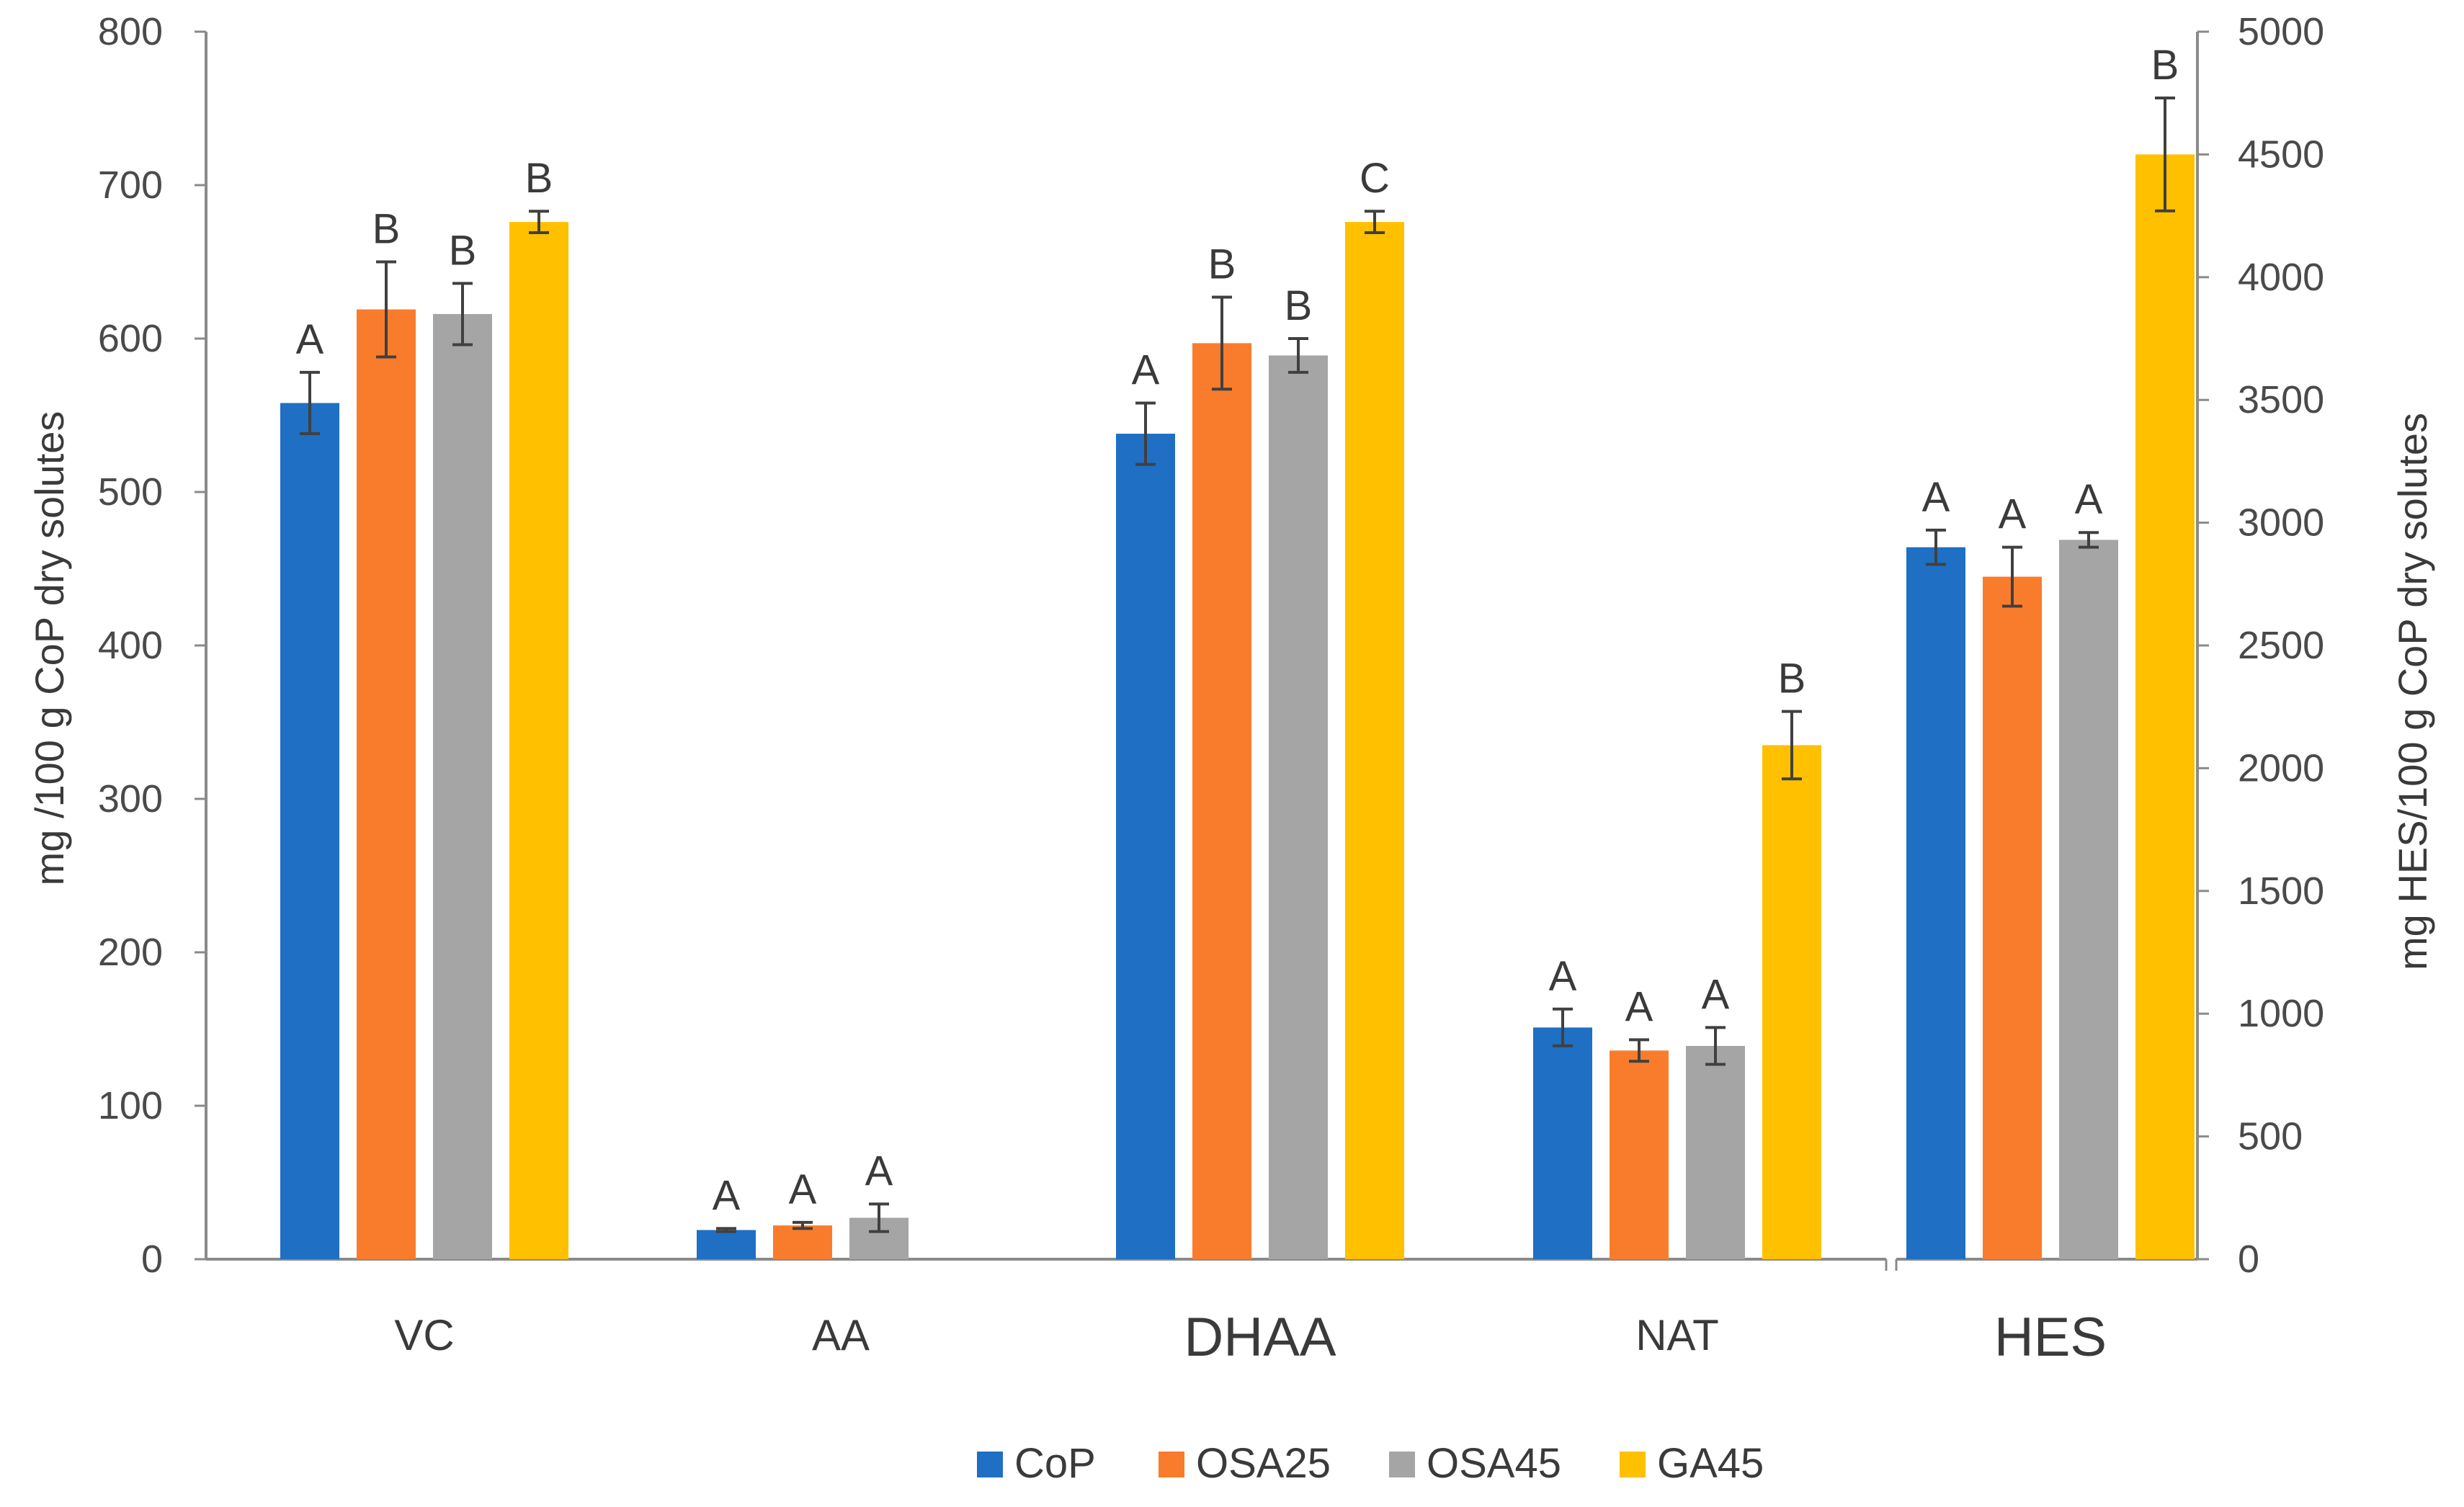 The height and width of the screenshot is (1507, 2464). Describe the element at coordinates (1171, 1464) in the screenshot. I see `legend-swatch-osa25` at that location.